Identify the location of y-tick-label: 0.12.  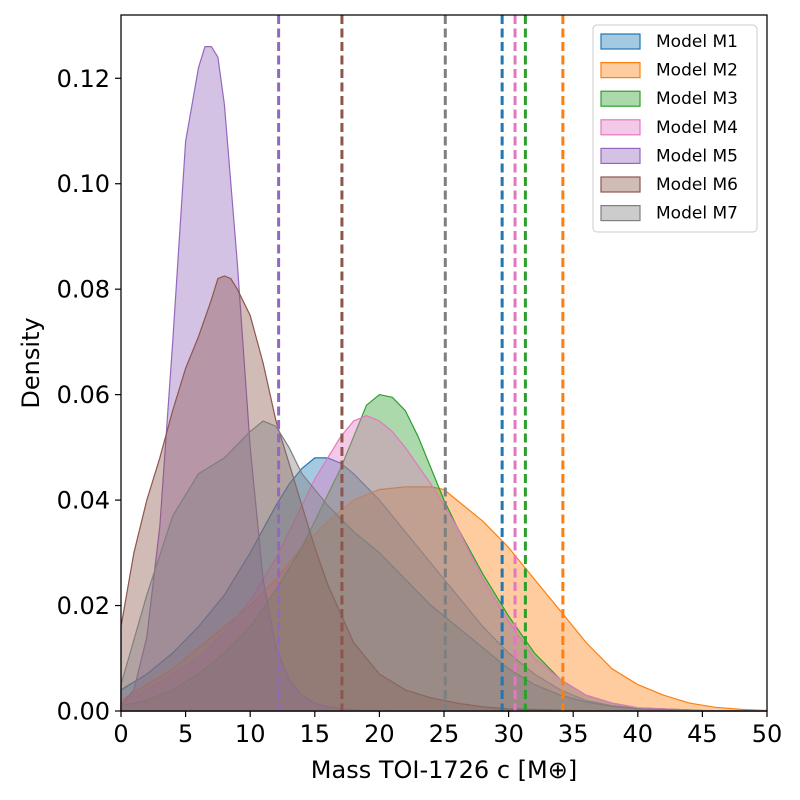
(83, 79).